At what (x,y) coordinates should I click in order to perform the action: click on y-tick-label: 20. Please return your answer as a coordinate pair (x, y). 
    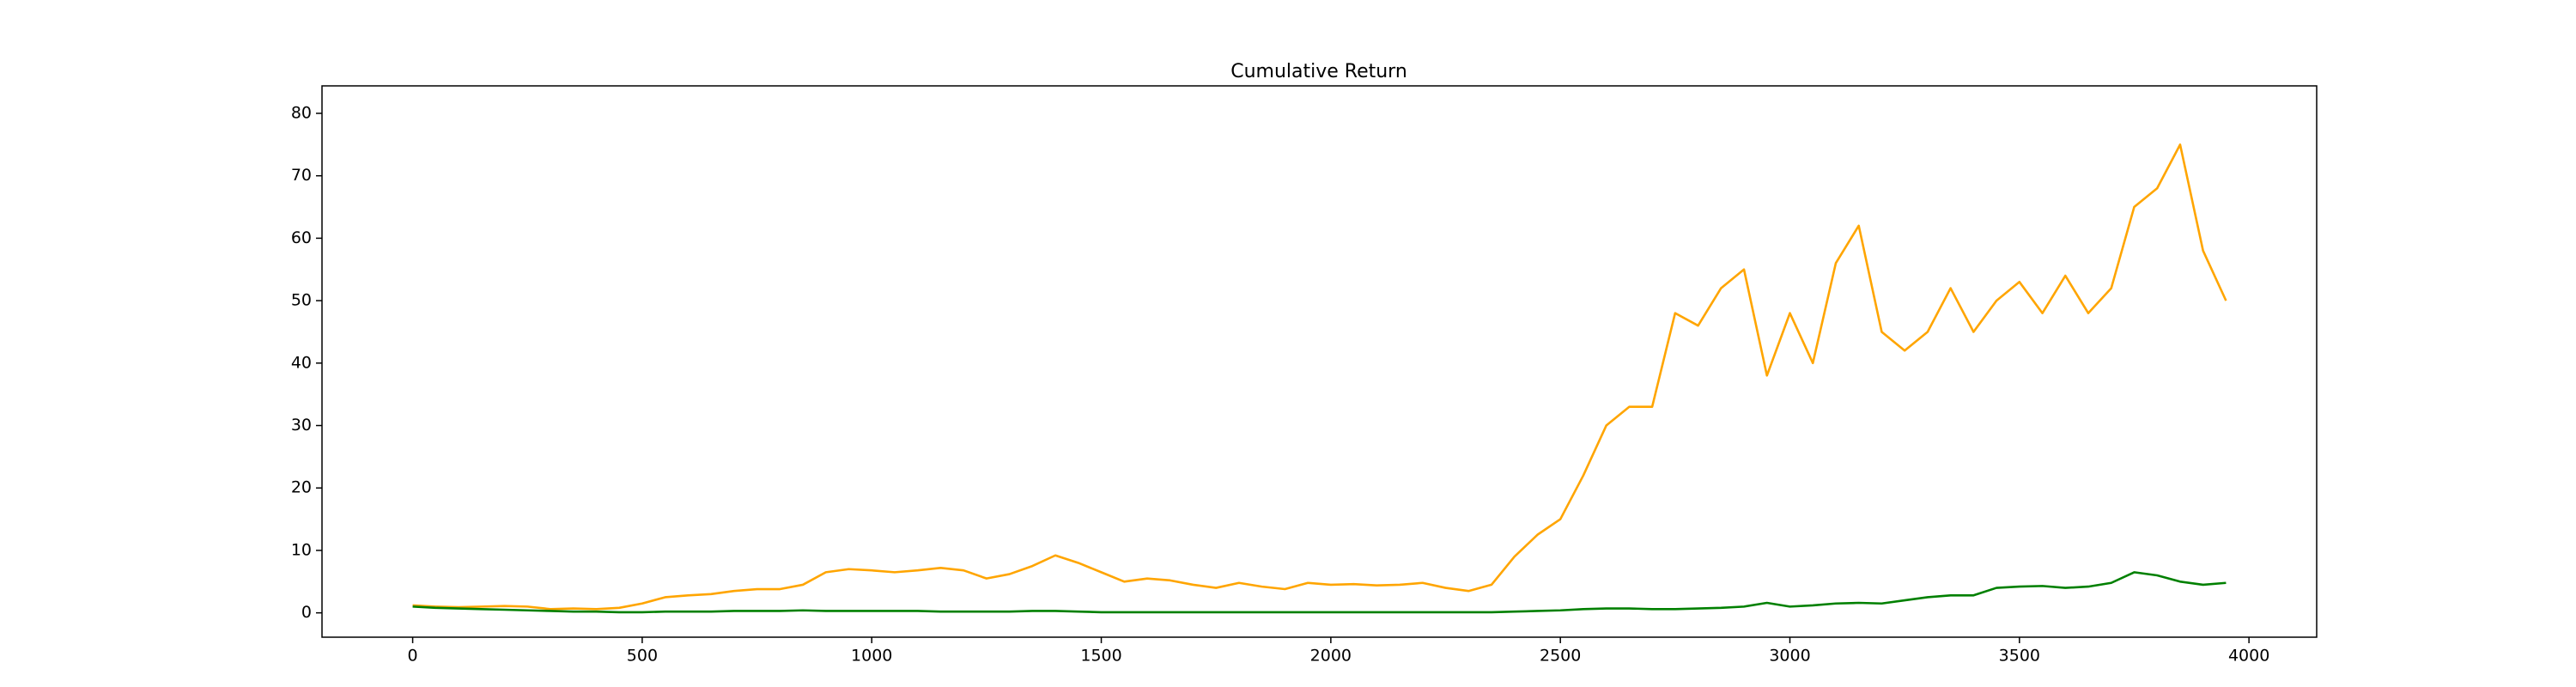
    Looking at the image, I should click on (301, 487).